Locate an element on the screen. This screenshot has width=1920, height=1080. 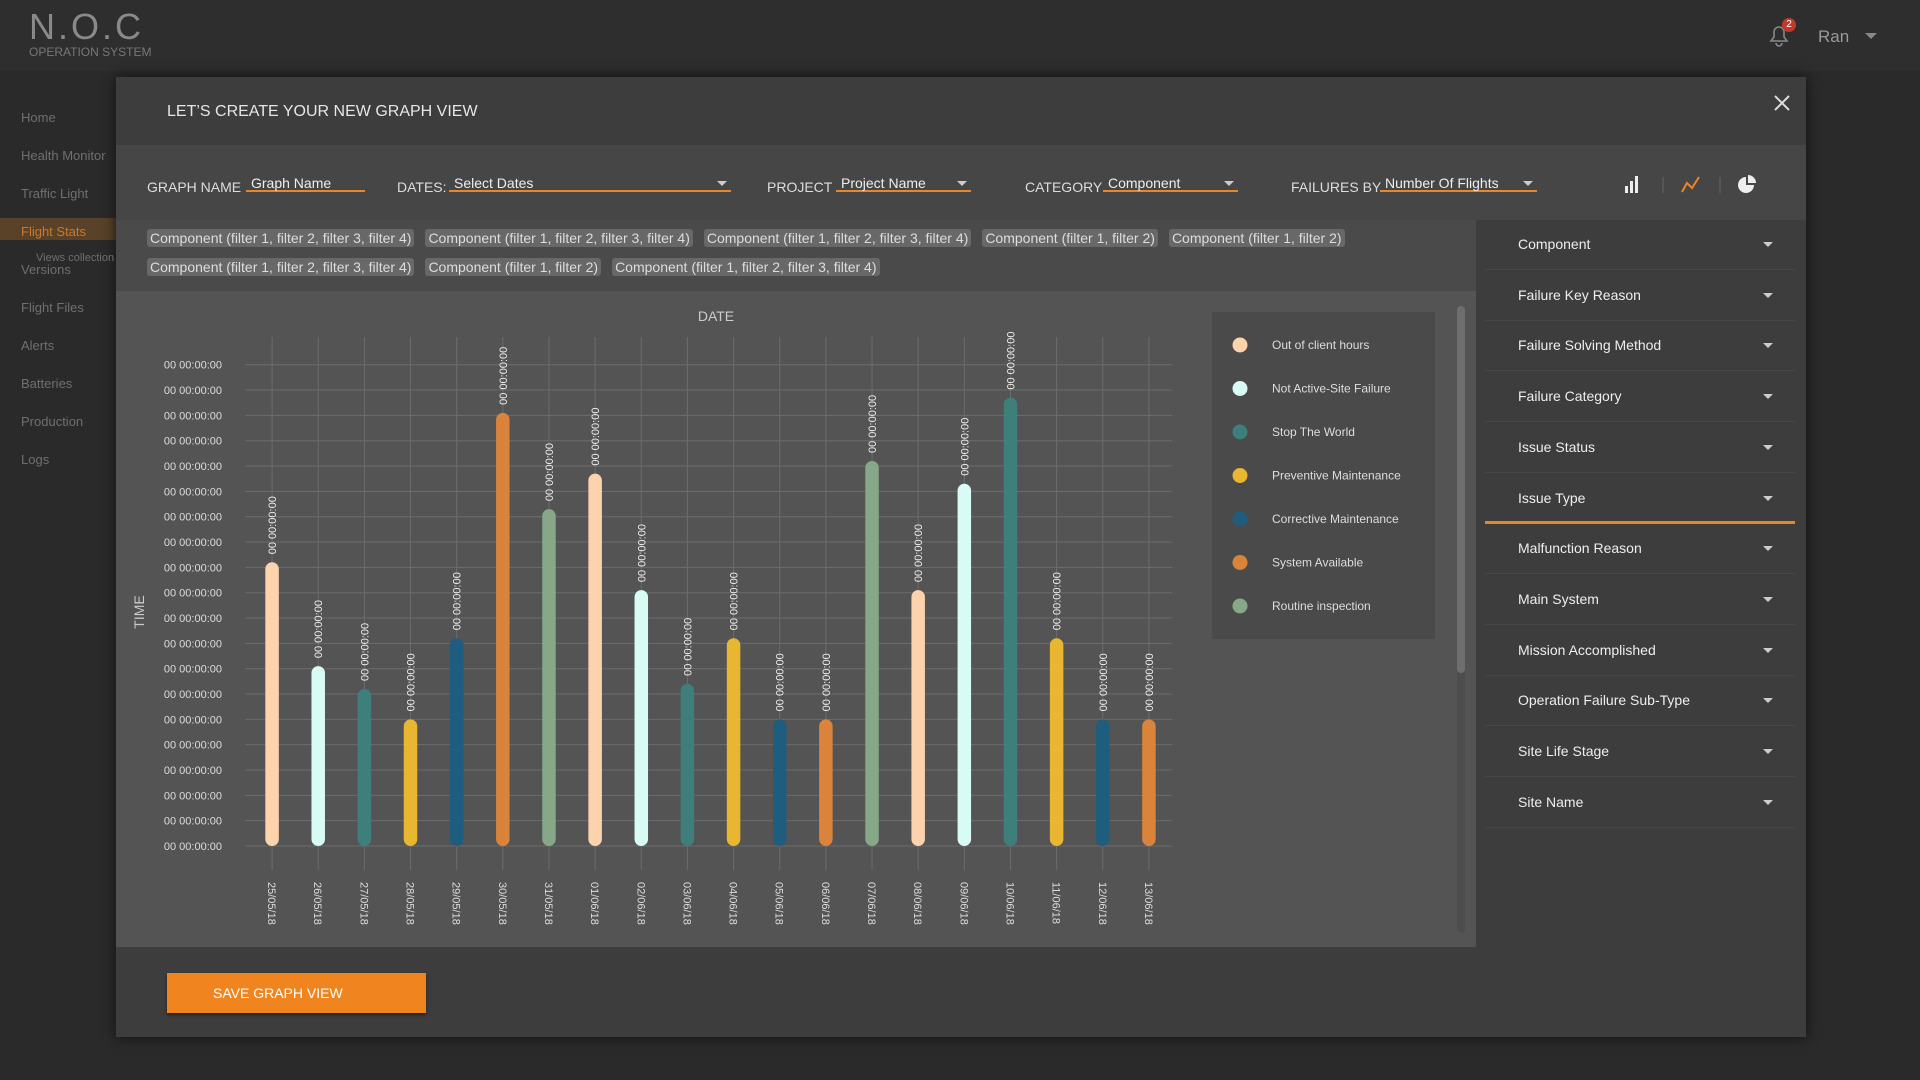
sidebar-item: Versions is located at coordinates (46, 269).